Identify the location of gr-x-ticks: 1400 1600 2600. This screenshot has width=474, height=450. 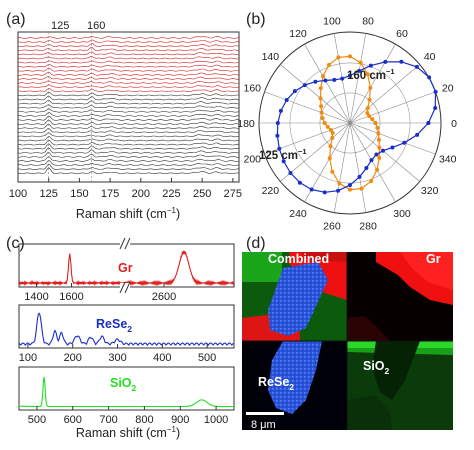
(100, 293).